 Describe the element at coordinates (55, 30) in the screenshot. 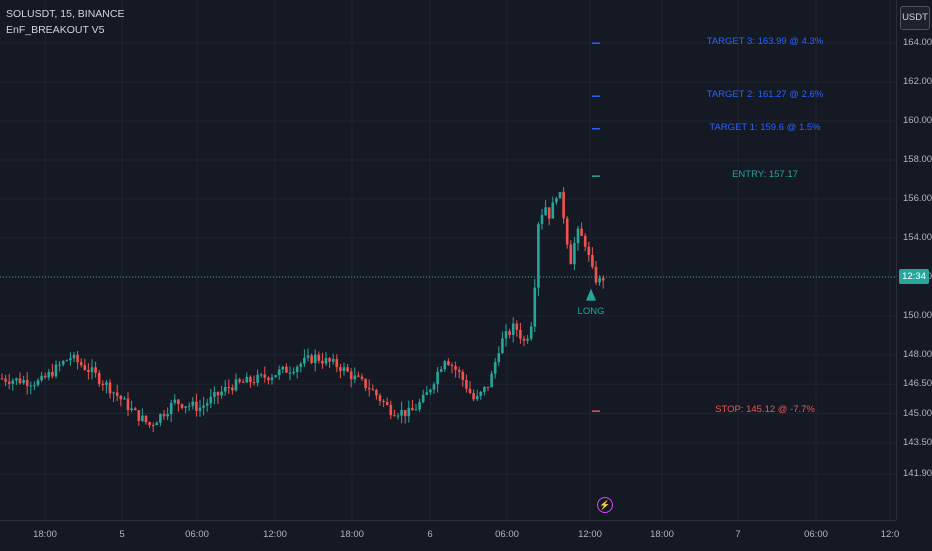

I see `indicator-title: EnF_BREAKOUT V5` at that location.